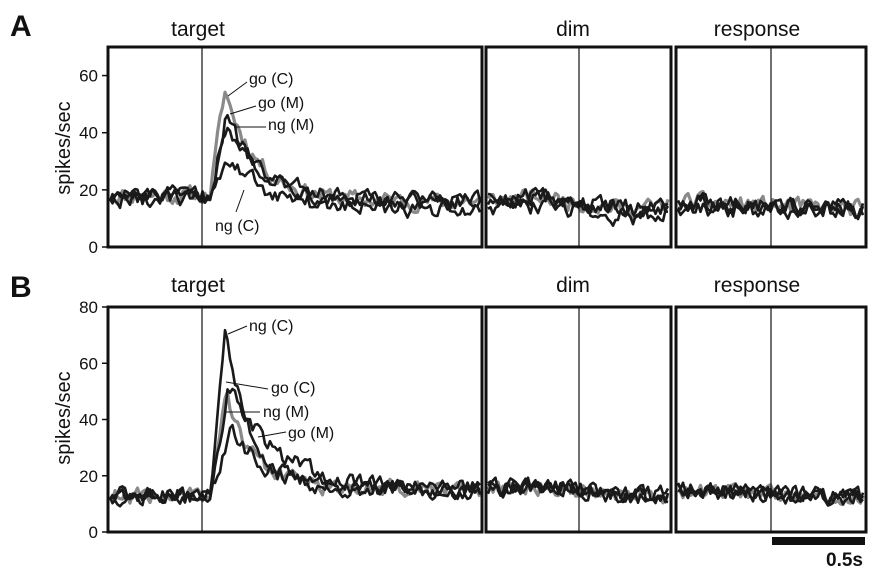 The height and width of the screenshot is (572, 879). Describe the element at coordinates (237, 226) in the screenshot. I see `annotation-ng-c-a: ng (C)` at that location.